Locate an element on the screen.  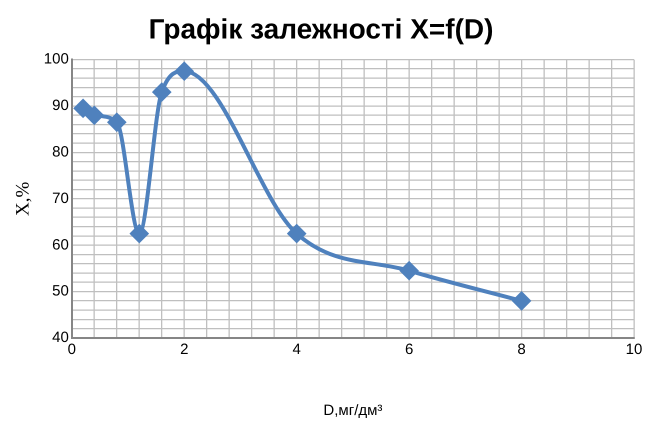
x-tick-label: 4 is located at coordinates (296, 349).